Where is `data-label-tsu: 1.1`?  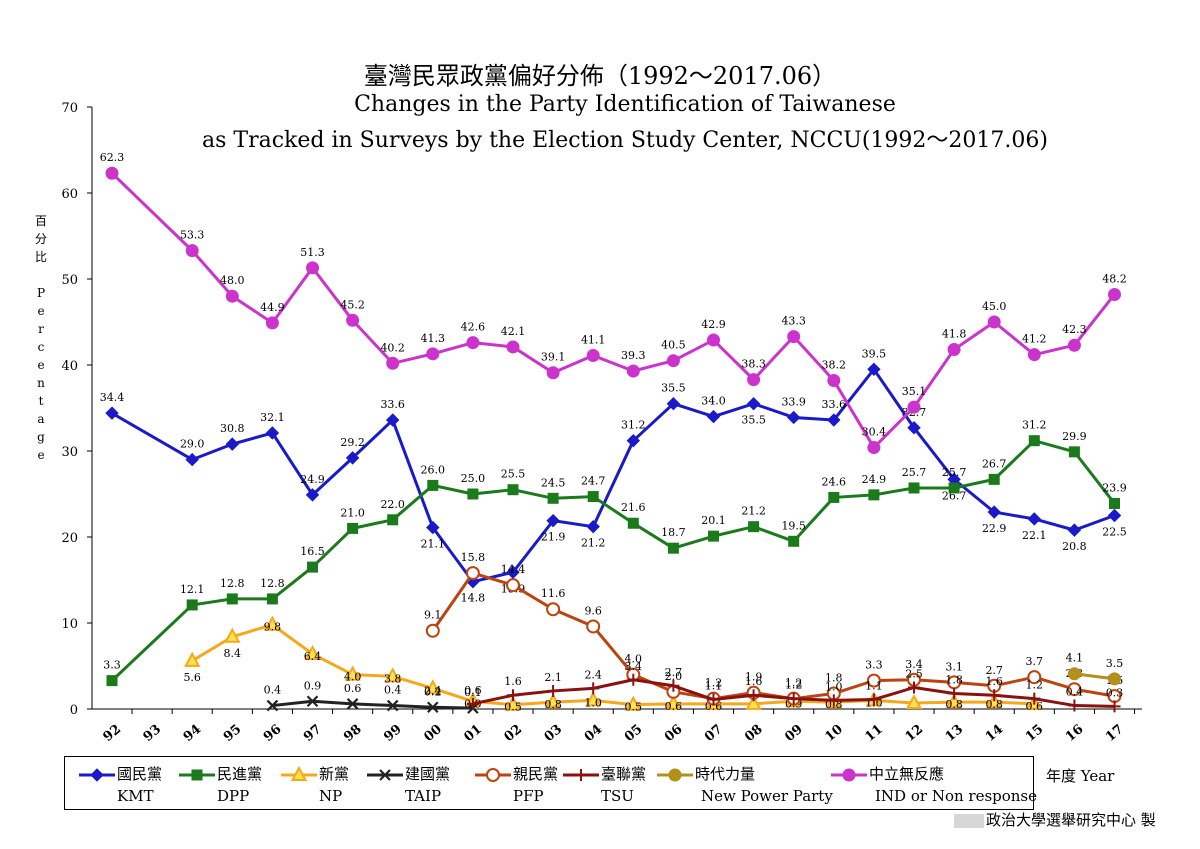
data-label-tsu: 1.1 is located at coordinates (874, 686).